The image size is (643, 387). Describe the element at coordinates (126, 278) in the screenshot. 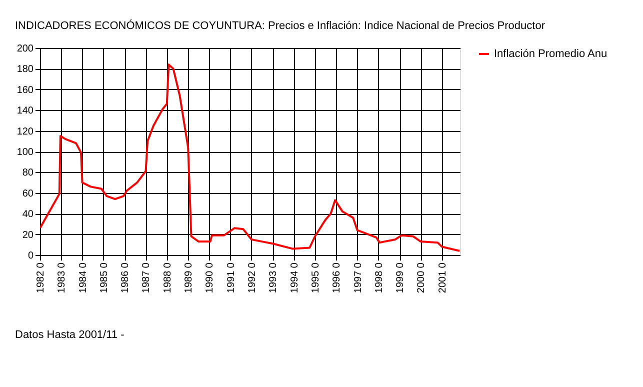

I see `x-tick-label: 1986 0` at that location.